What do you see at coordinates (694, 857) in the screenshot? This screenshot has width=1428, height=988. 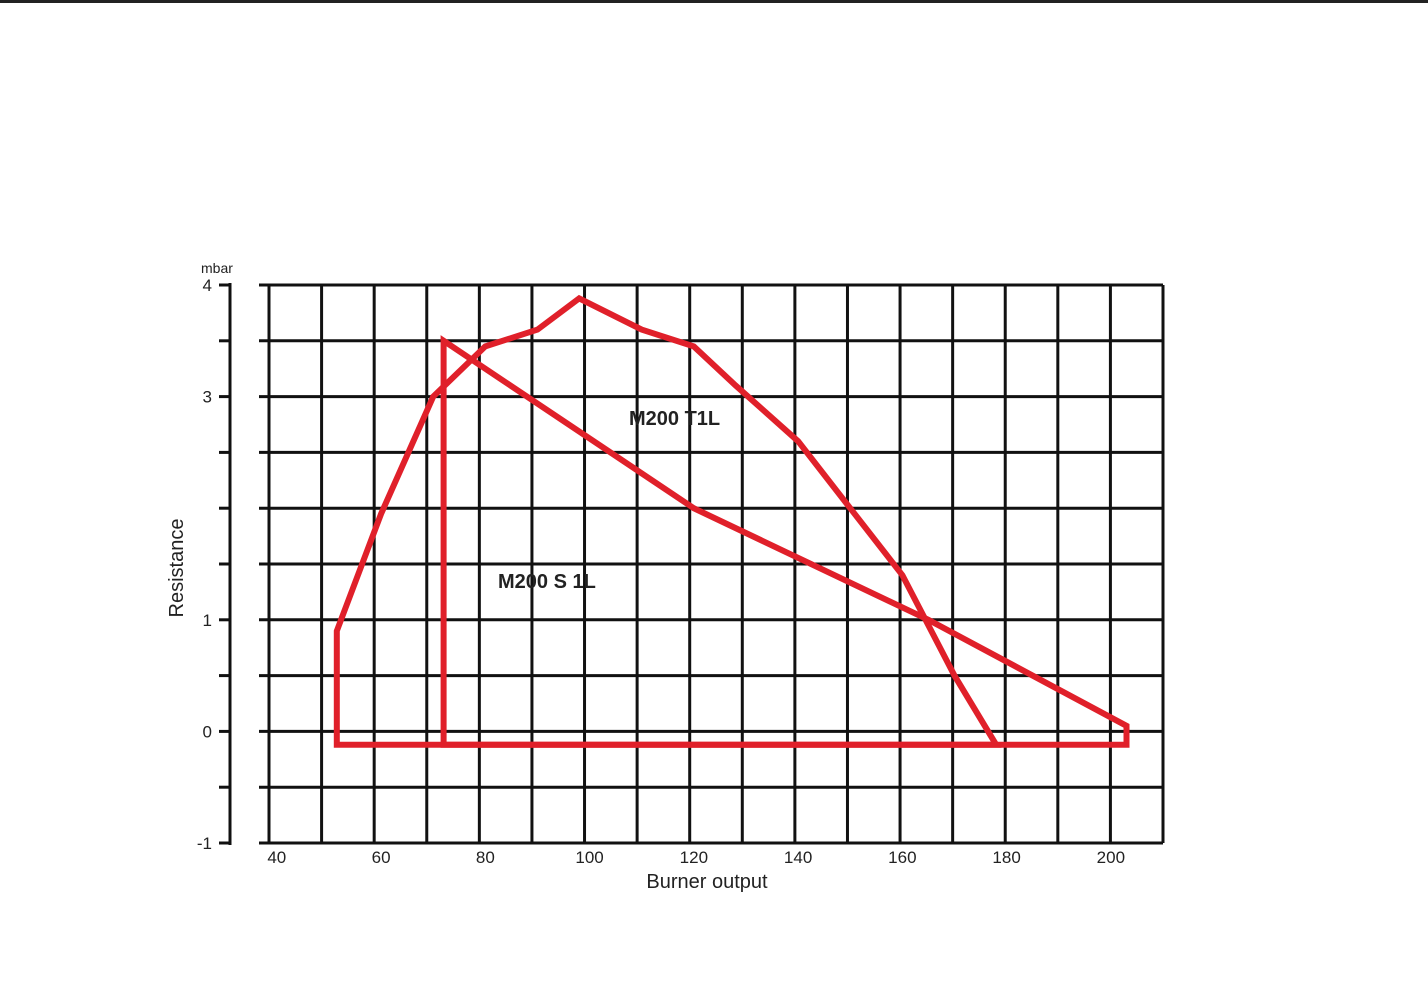 I see `x-tick-label: 120` at bounding box center [694, 857].